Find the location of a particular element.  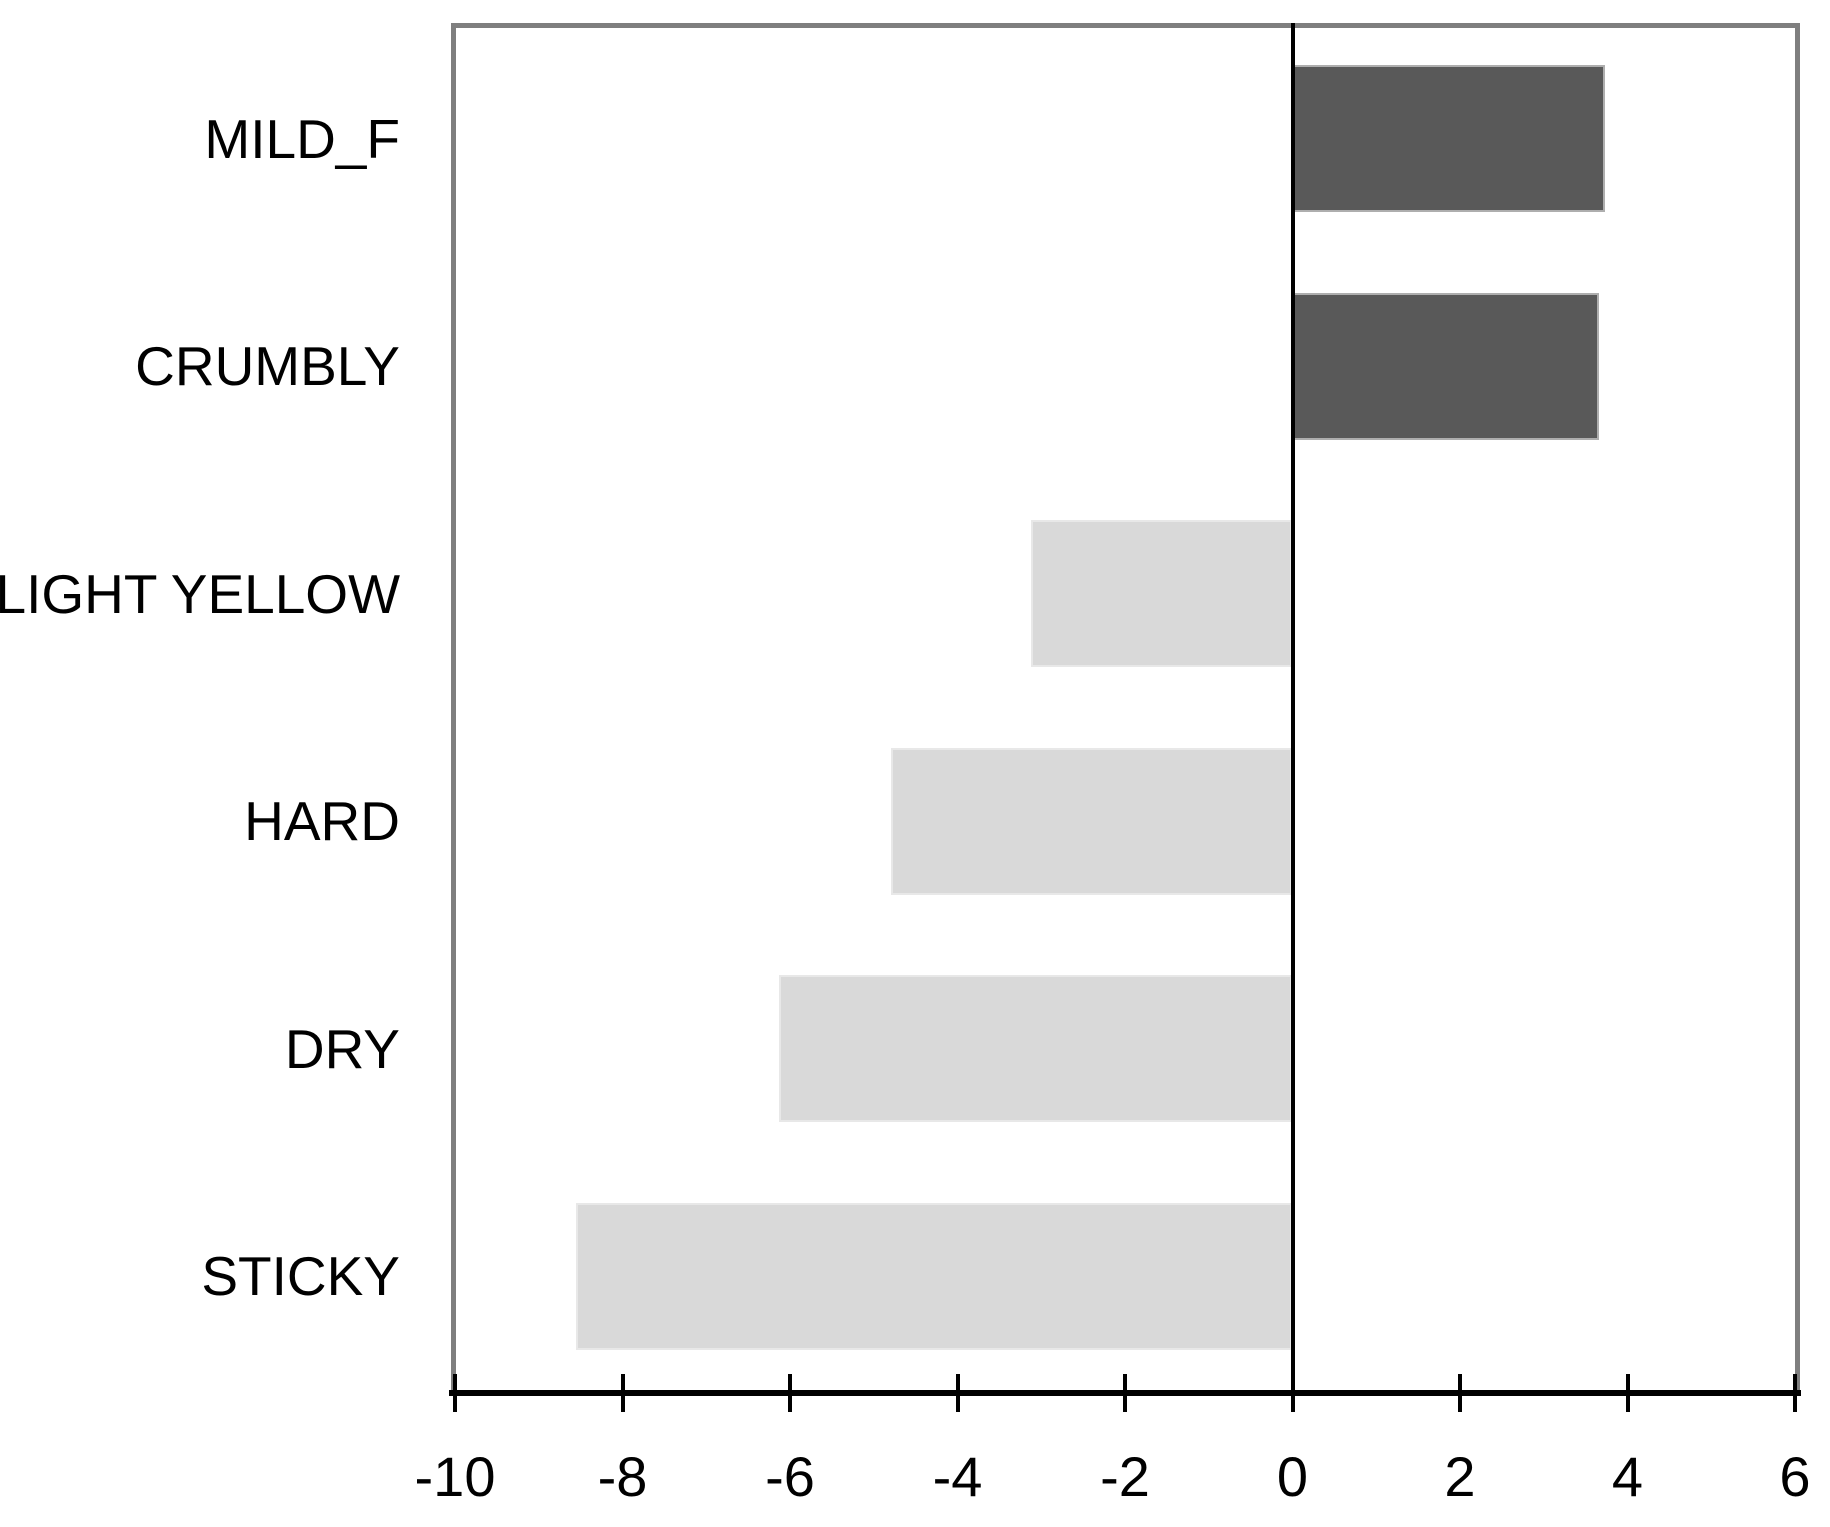

bar-sticky is located at coordinates (934, 1276).